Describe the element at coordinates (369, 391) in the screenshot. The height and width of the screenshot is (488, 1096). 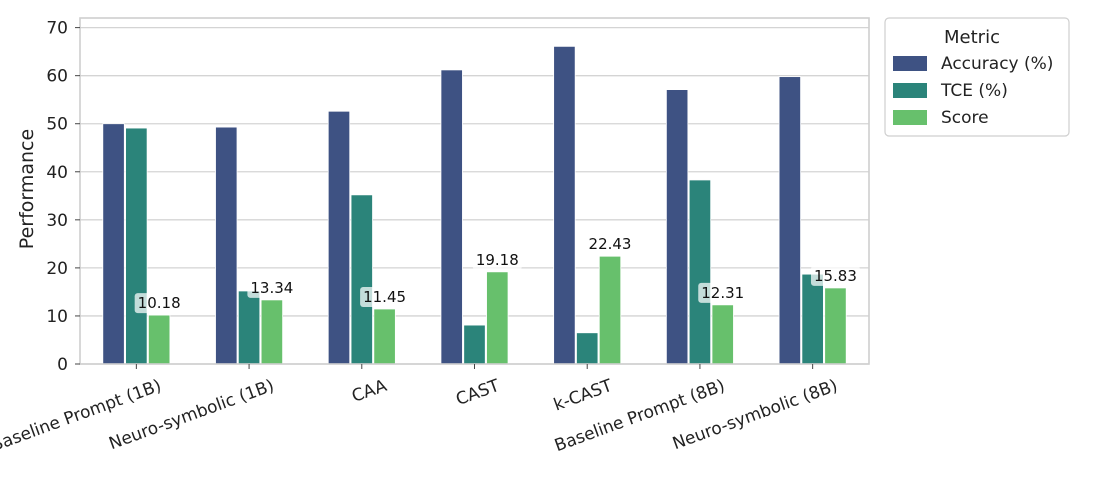
I see `x-tick-label: CAA` at that location.